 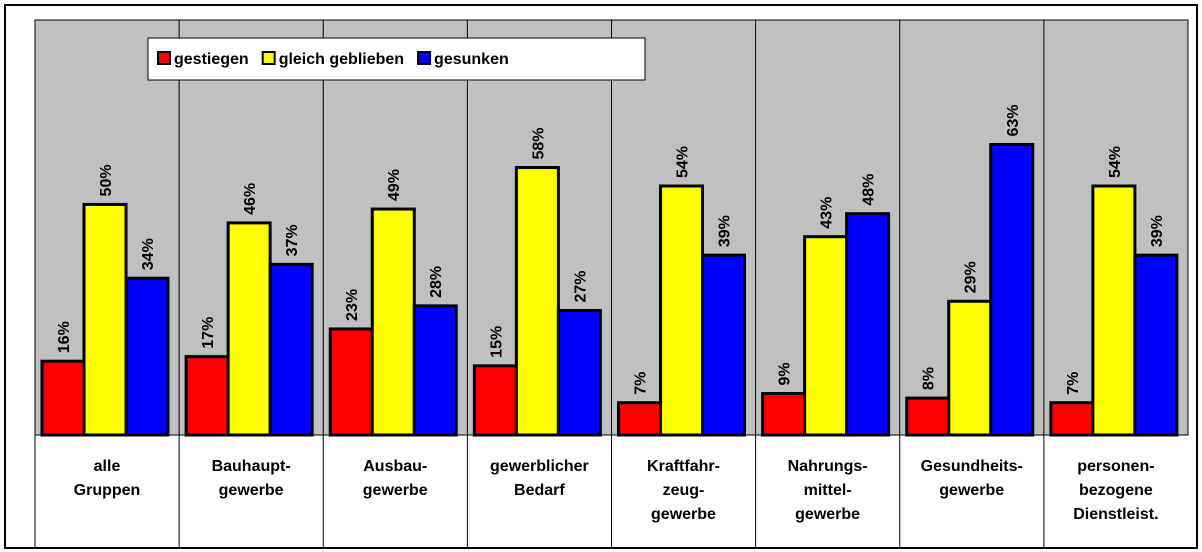 What do you see at coordinates (971, 277) in the screenshot?
I see `value-label: 29%` at bounding box center [971, 277].